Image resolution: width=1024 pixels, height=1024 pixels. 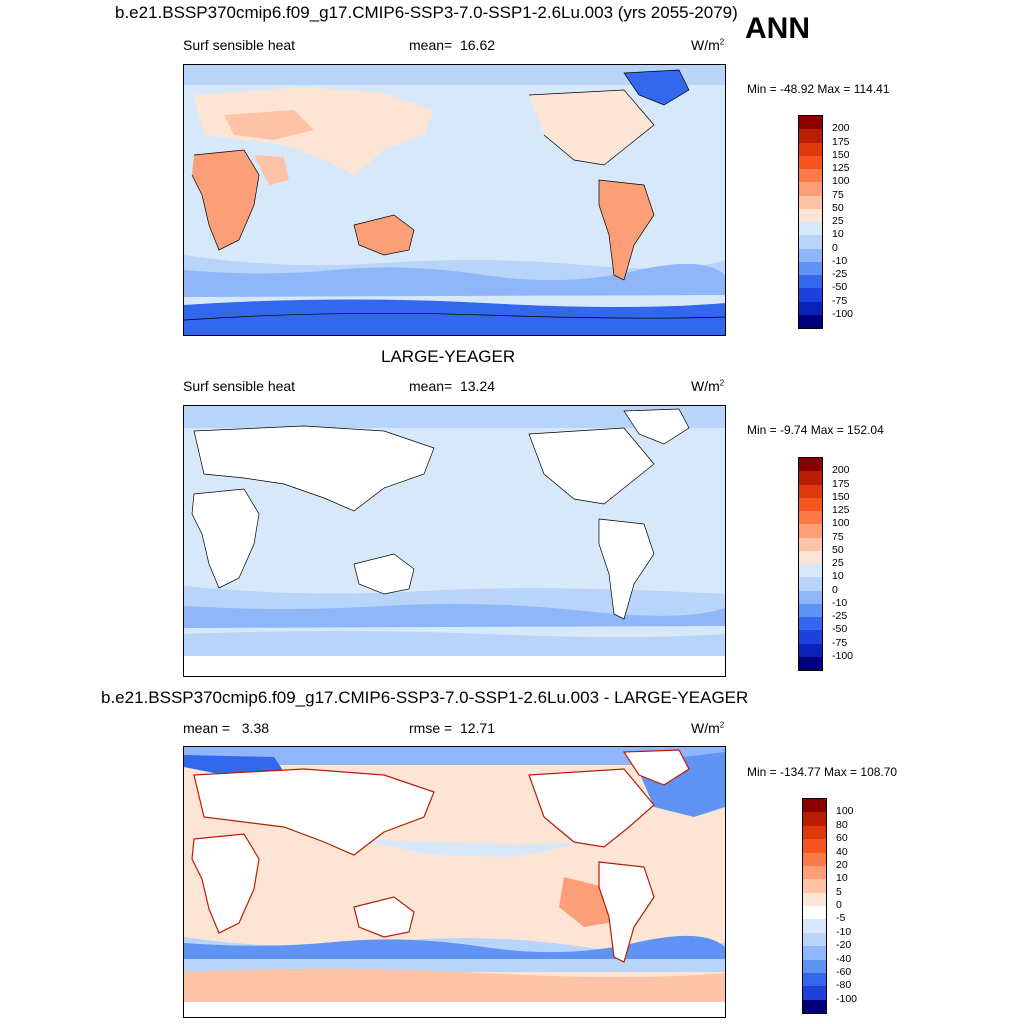 What do you see at coordinates (845, 811) in the screenshot?
I see `panel3-colorbar-label: 100` at bounding box center [845, 811].